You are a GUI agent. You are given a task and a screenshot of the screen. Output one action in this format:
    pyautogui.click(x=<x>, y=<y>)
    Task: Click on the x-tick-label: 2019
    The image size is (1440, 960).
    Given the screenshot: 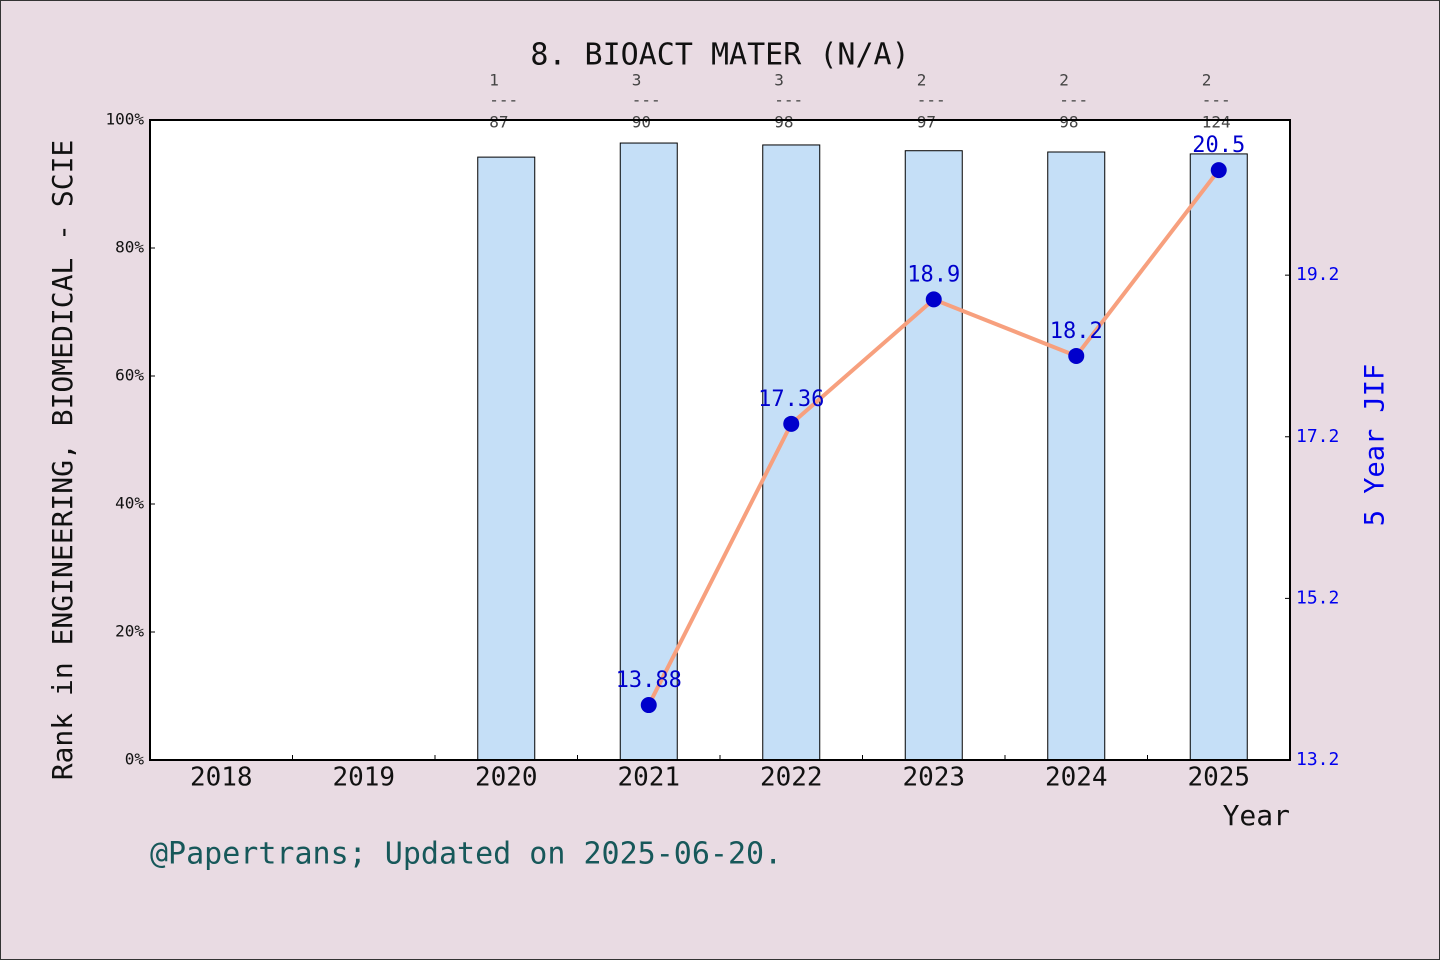 What is the action you would take?
    pyautogui.click(x=363, y=778)
    